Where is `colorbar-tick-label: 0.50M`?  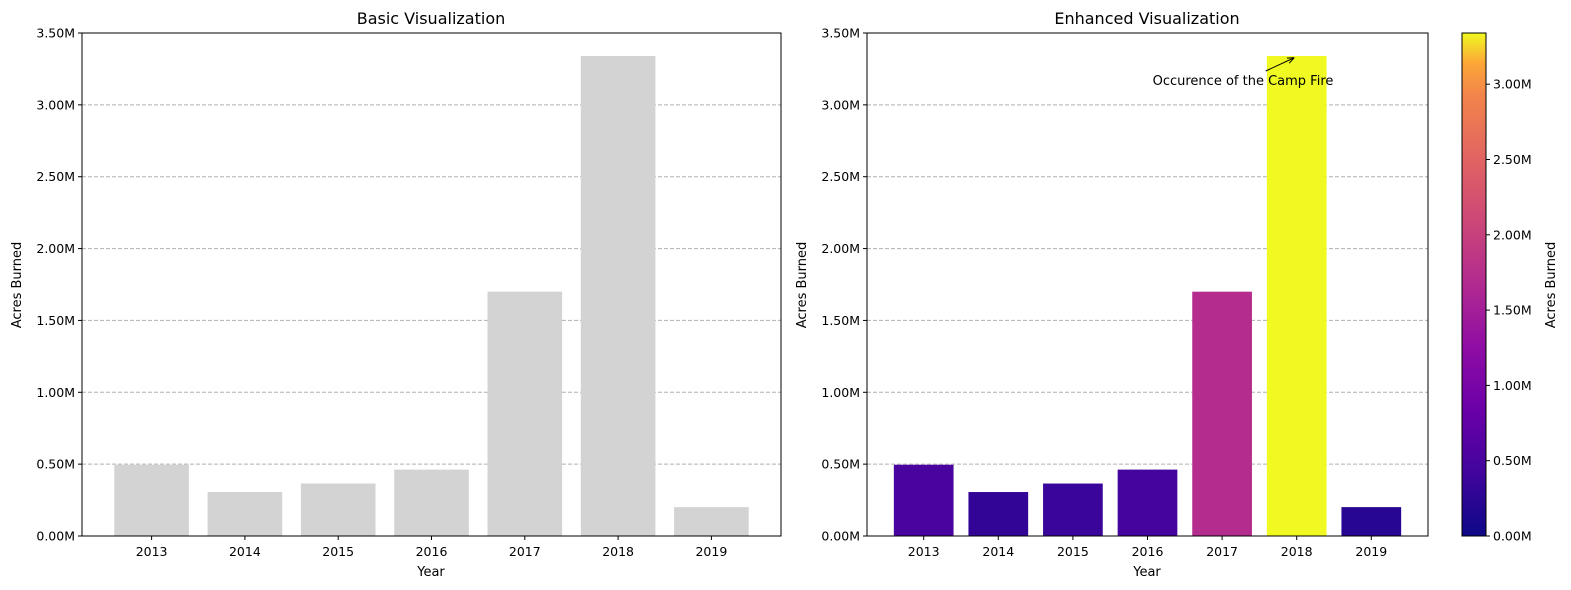
colorbar-tick-label: 0.50M is located at coordinates (1512, 460).